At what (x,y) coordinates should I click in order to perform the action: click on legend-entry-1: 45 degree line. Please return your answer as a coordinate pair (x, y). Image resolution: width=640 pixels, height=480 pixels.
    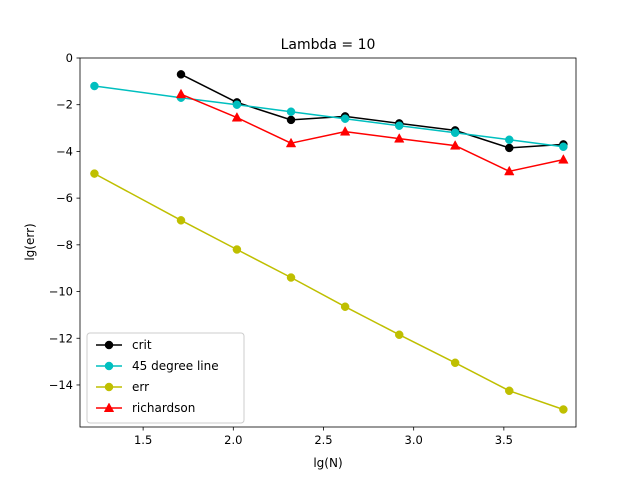
    Looking at the image, I should click on (157, 366).